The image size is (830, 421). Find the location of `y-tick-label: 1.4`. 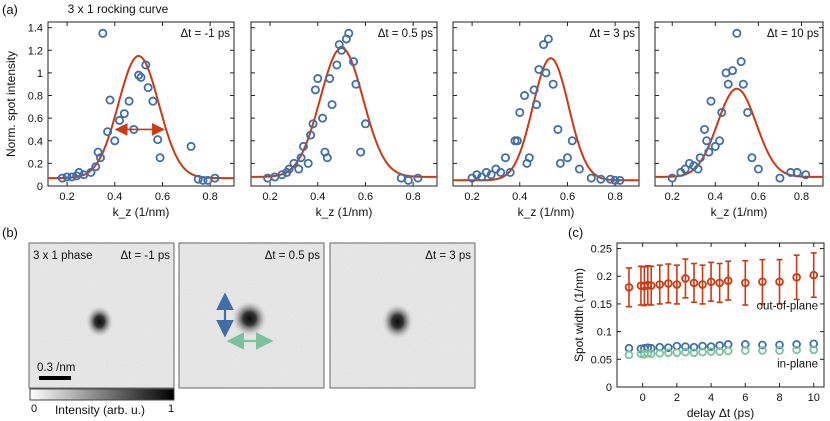

y-tick-label: 1.4 is located at coordinates (35, 29).